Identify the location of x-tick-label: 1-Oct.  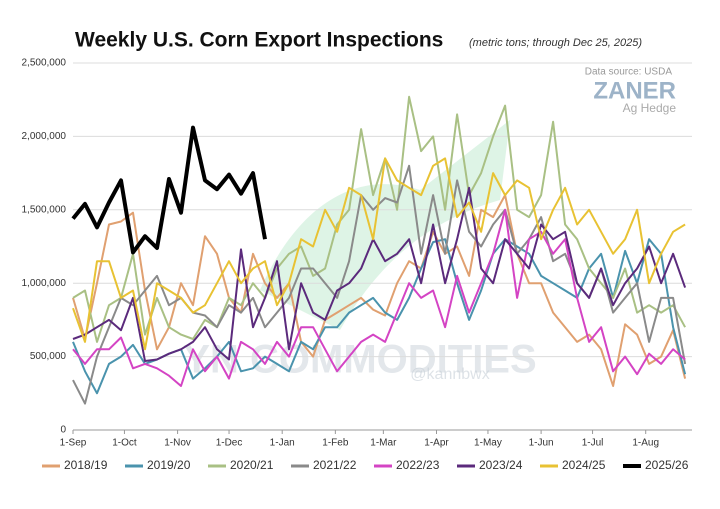
(124, 443).